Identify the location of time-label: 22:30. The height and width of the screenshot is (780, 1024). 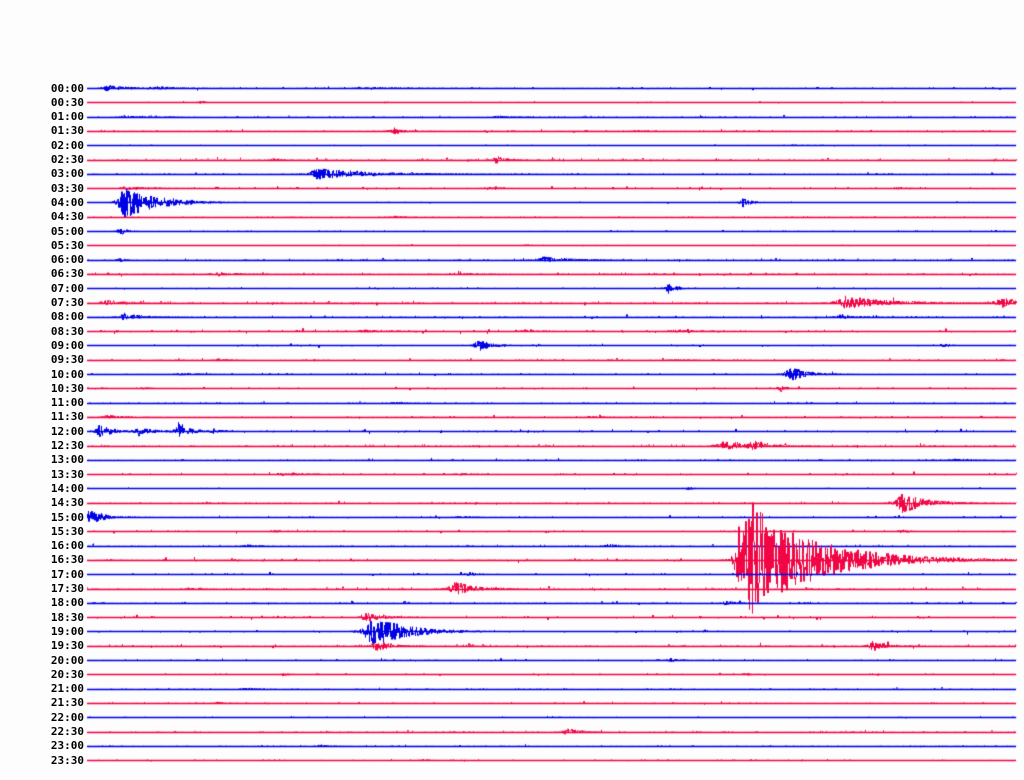
(67, 731).